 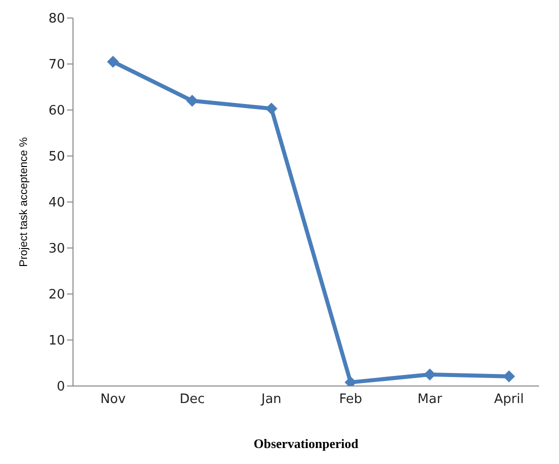 What do you see at coordinates (56, 111) in the screenshot?
I see `y-tick-label: 60` at bounding box center [56, 111].